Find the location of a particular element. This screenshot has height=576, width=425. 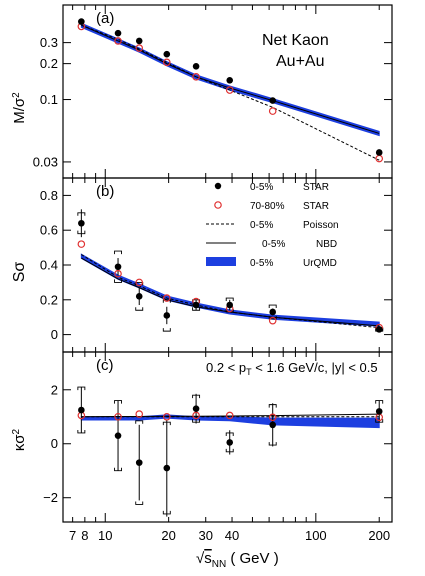

ylabel-a-text: M/σ2 is located at coordinates (19, 108).